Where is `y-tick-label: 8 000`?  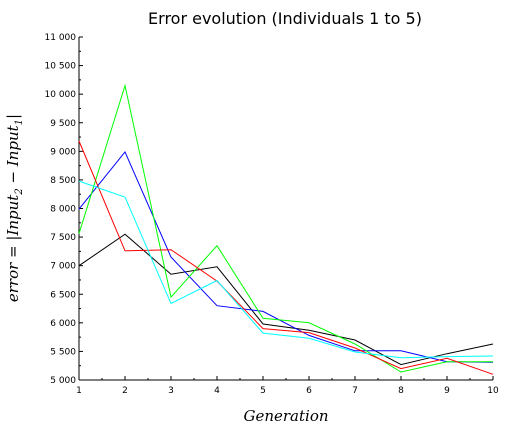 y-tick-label: 8 000 is located at coordinates (63, 210).